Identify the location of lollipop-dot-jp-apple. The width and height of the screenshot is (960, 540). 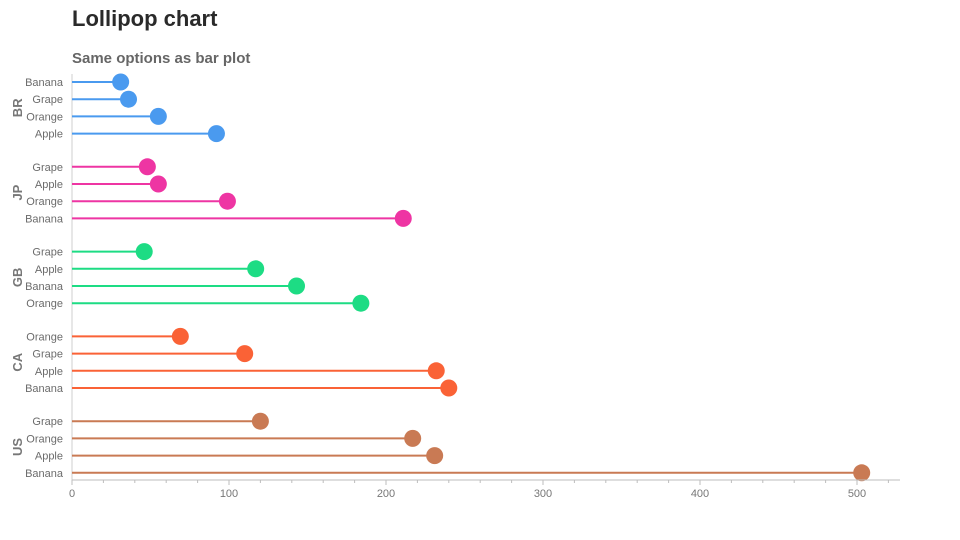
(158, 184).